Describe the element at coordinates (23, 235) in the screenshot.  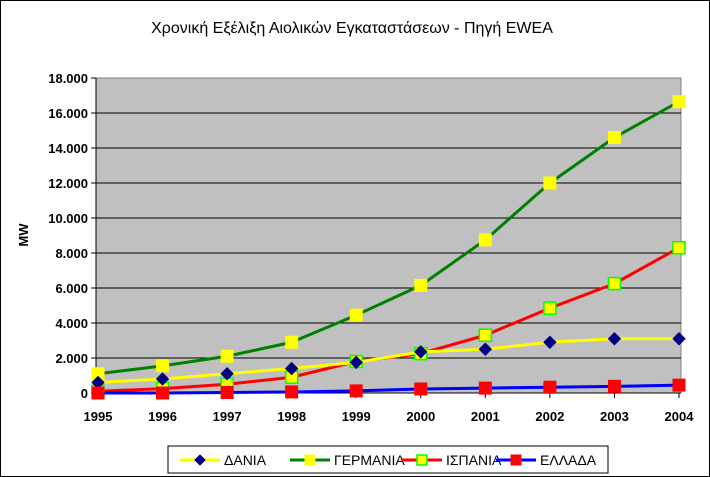
I see `y-axis-title: MW` at that location.